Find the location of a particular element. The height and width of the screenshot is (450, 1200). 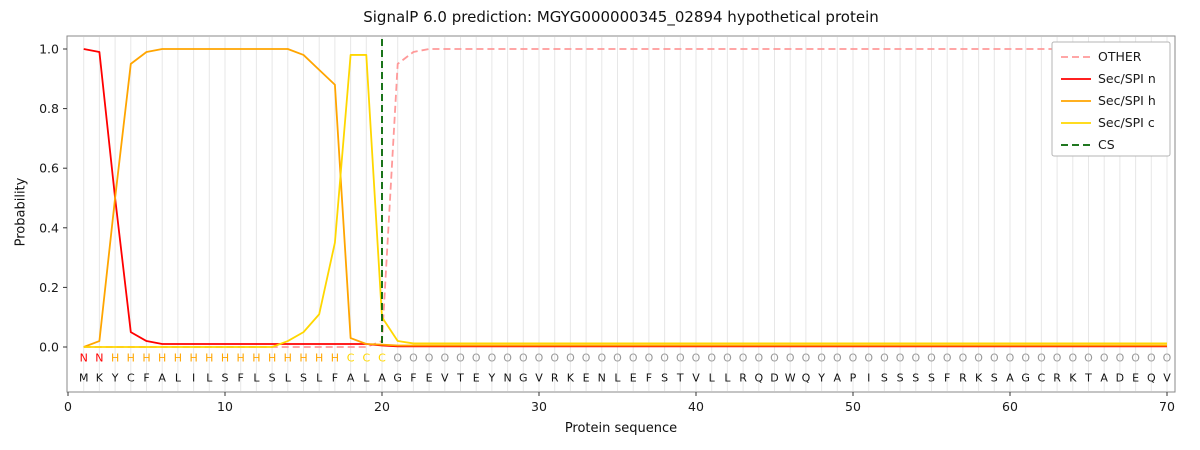

x-tick-label: 70 is located at coordinates (1167, 406).